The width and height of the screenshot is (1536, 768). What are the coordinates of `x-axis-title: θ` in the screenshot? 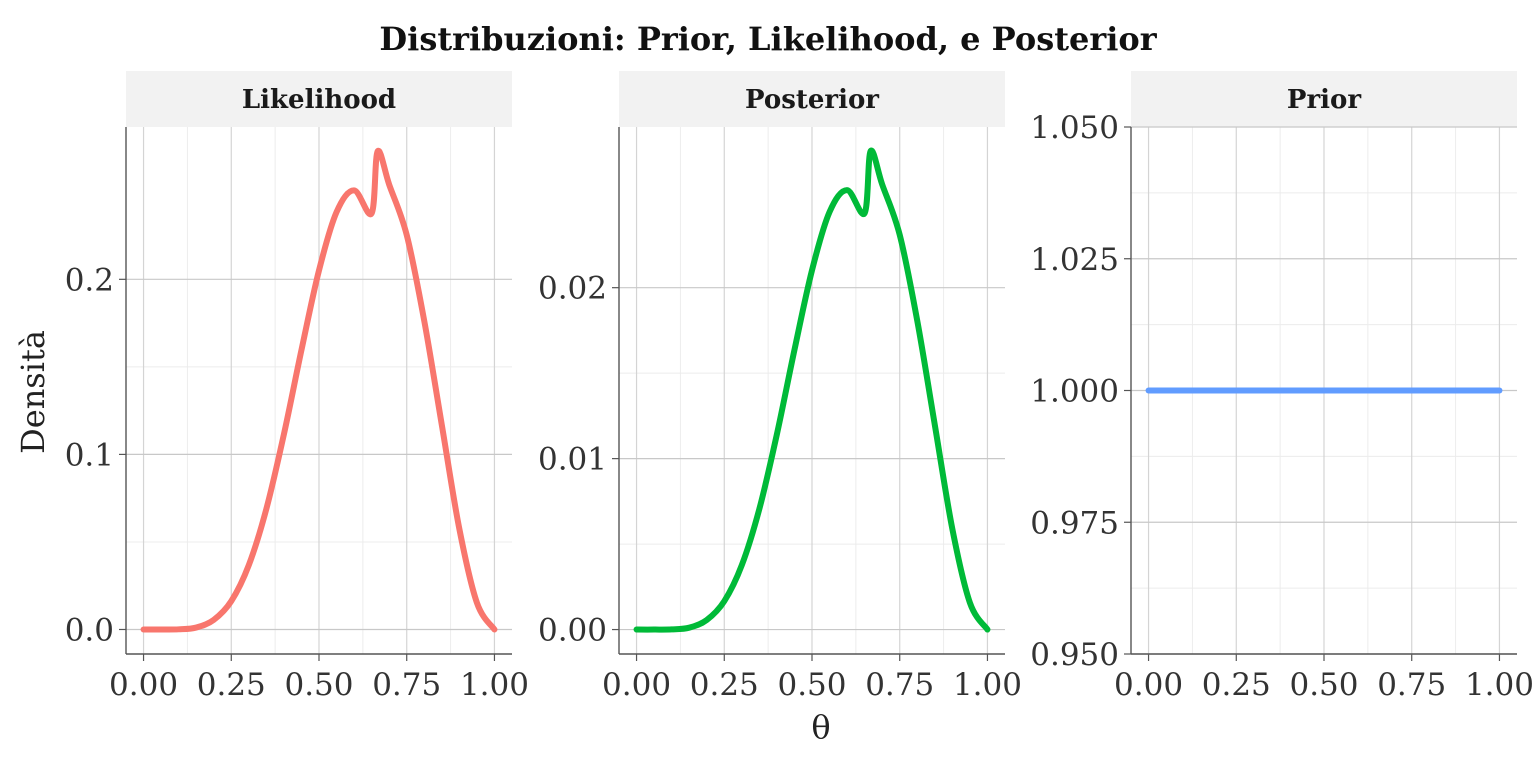 It's located at (820, 727).